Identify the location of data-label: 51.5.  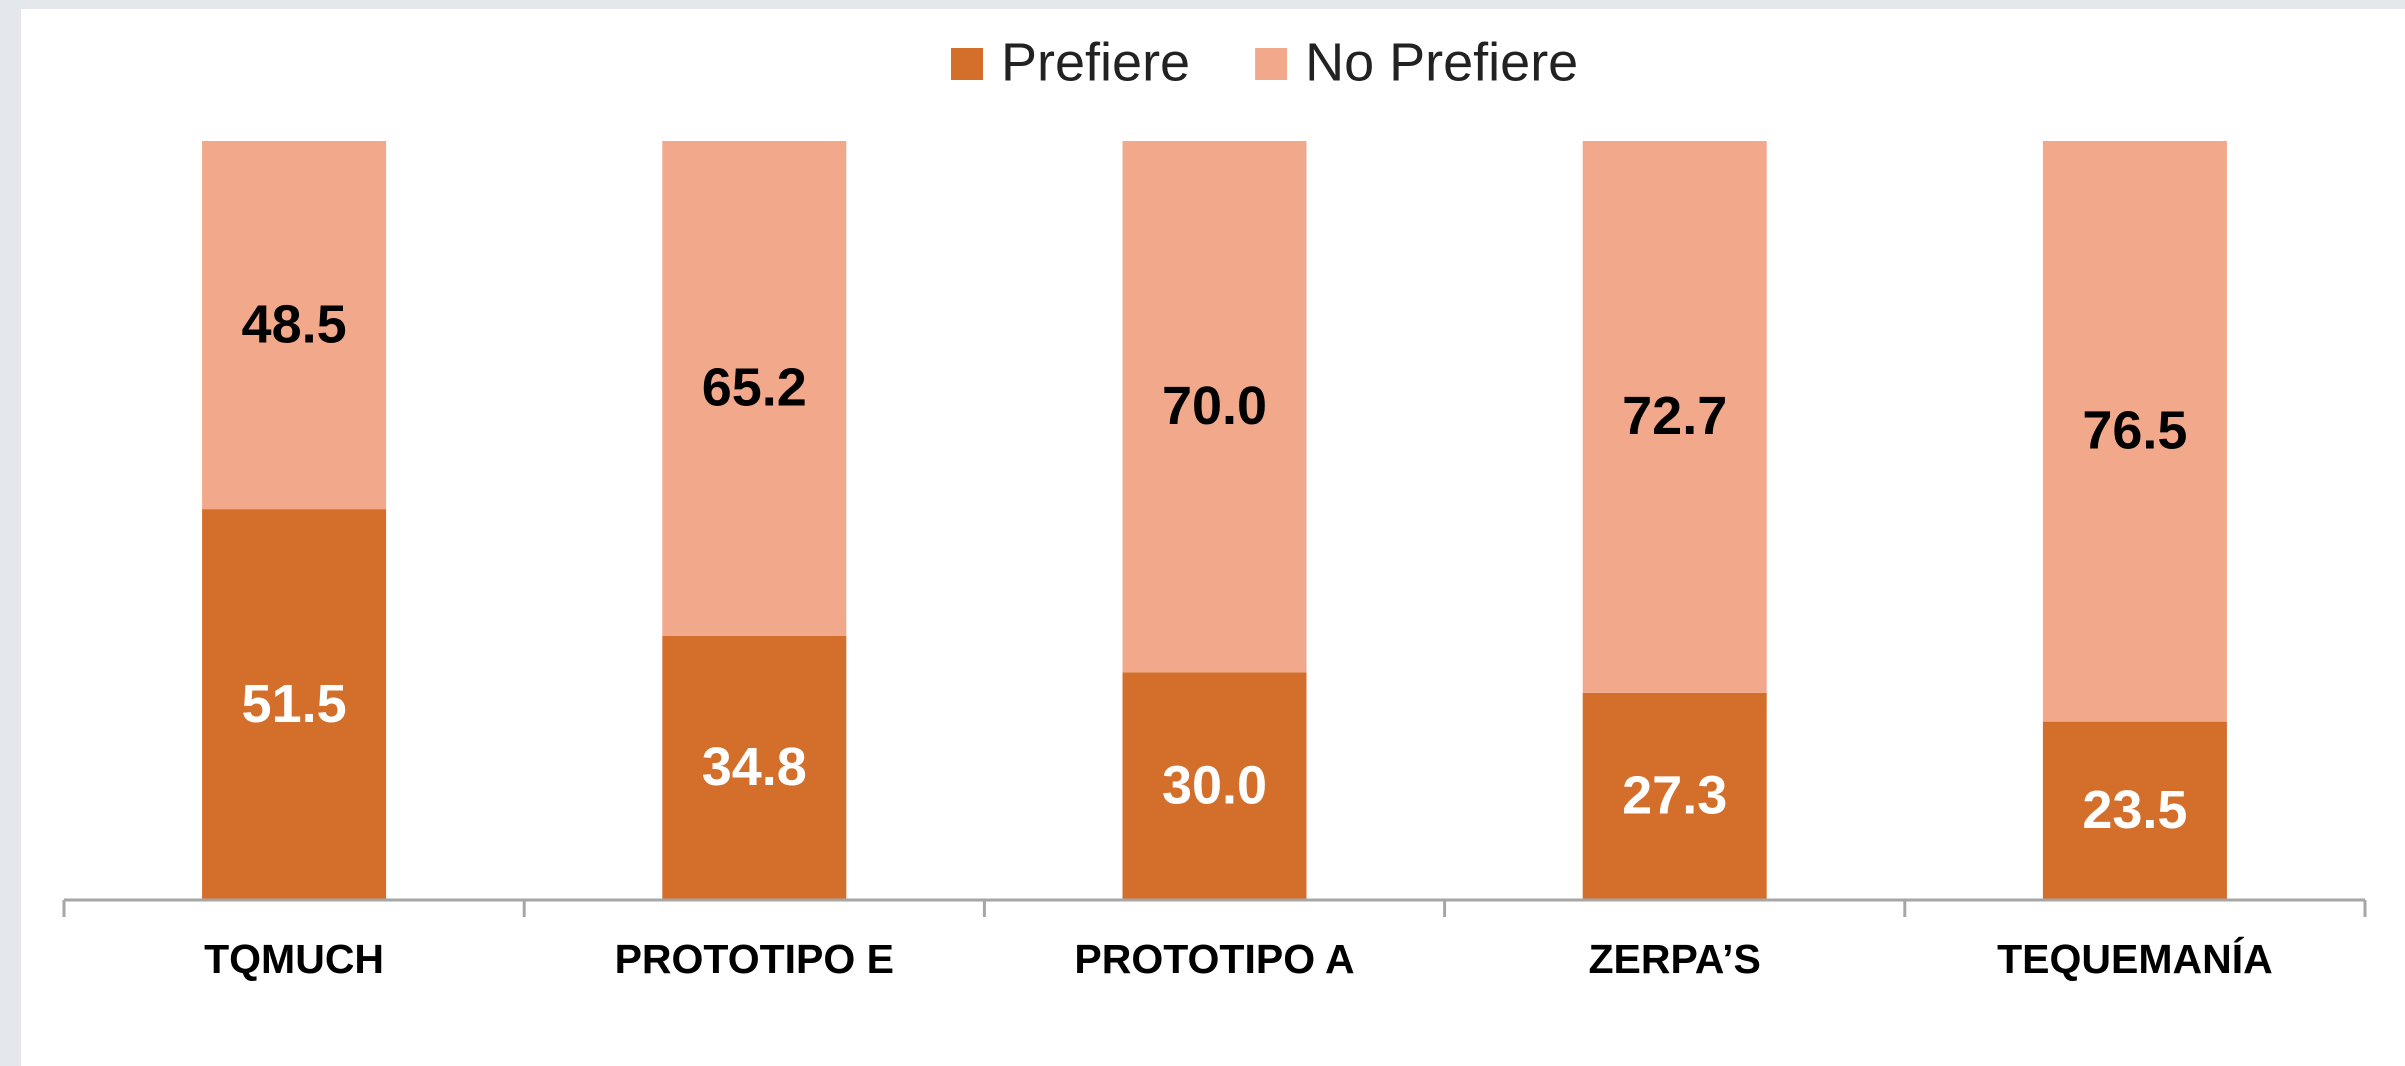
(294, 704).